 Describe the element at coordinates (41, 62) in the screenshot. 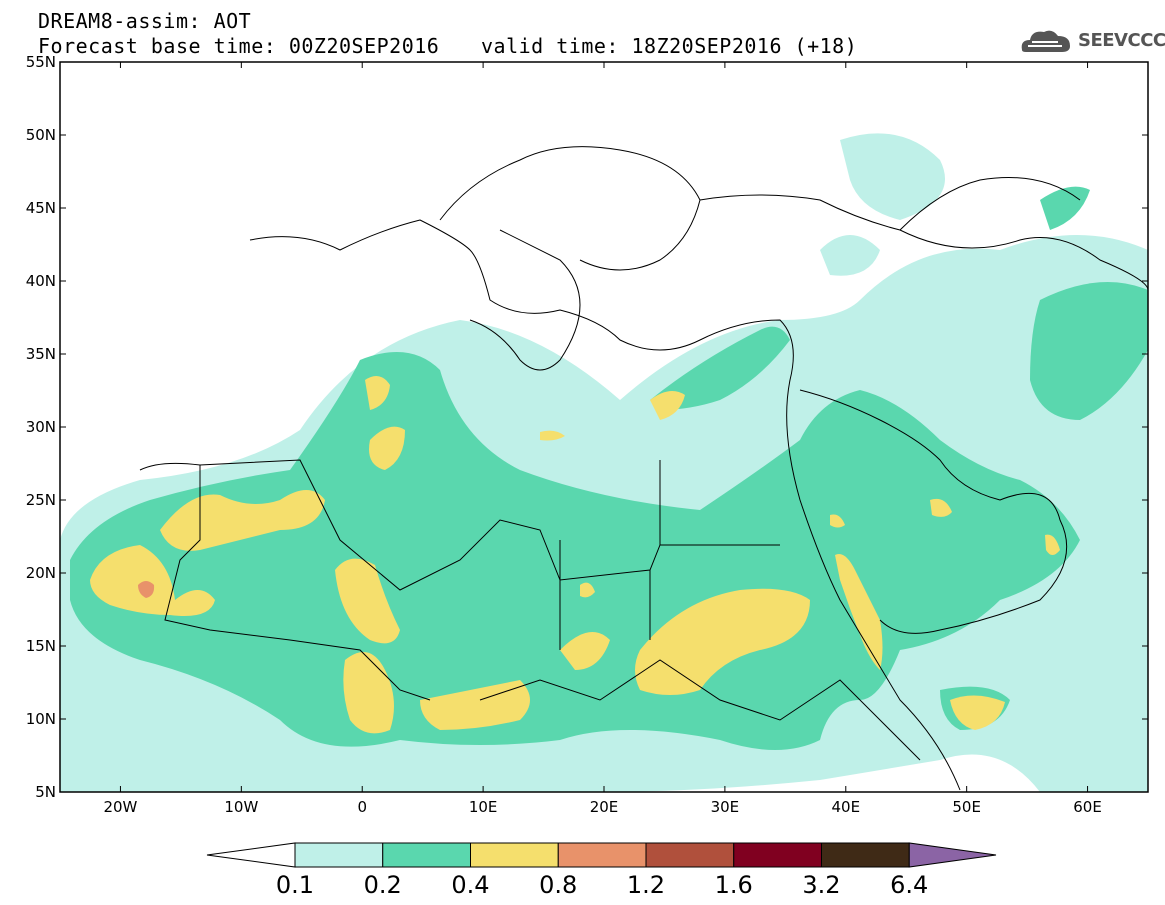

I see `lat-label: 55N` at that location.